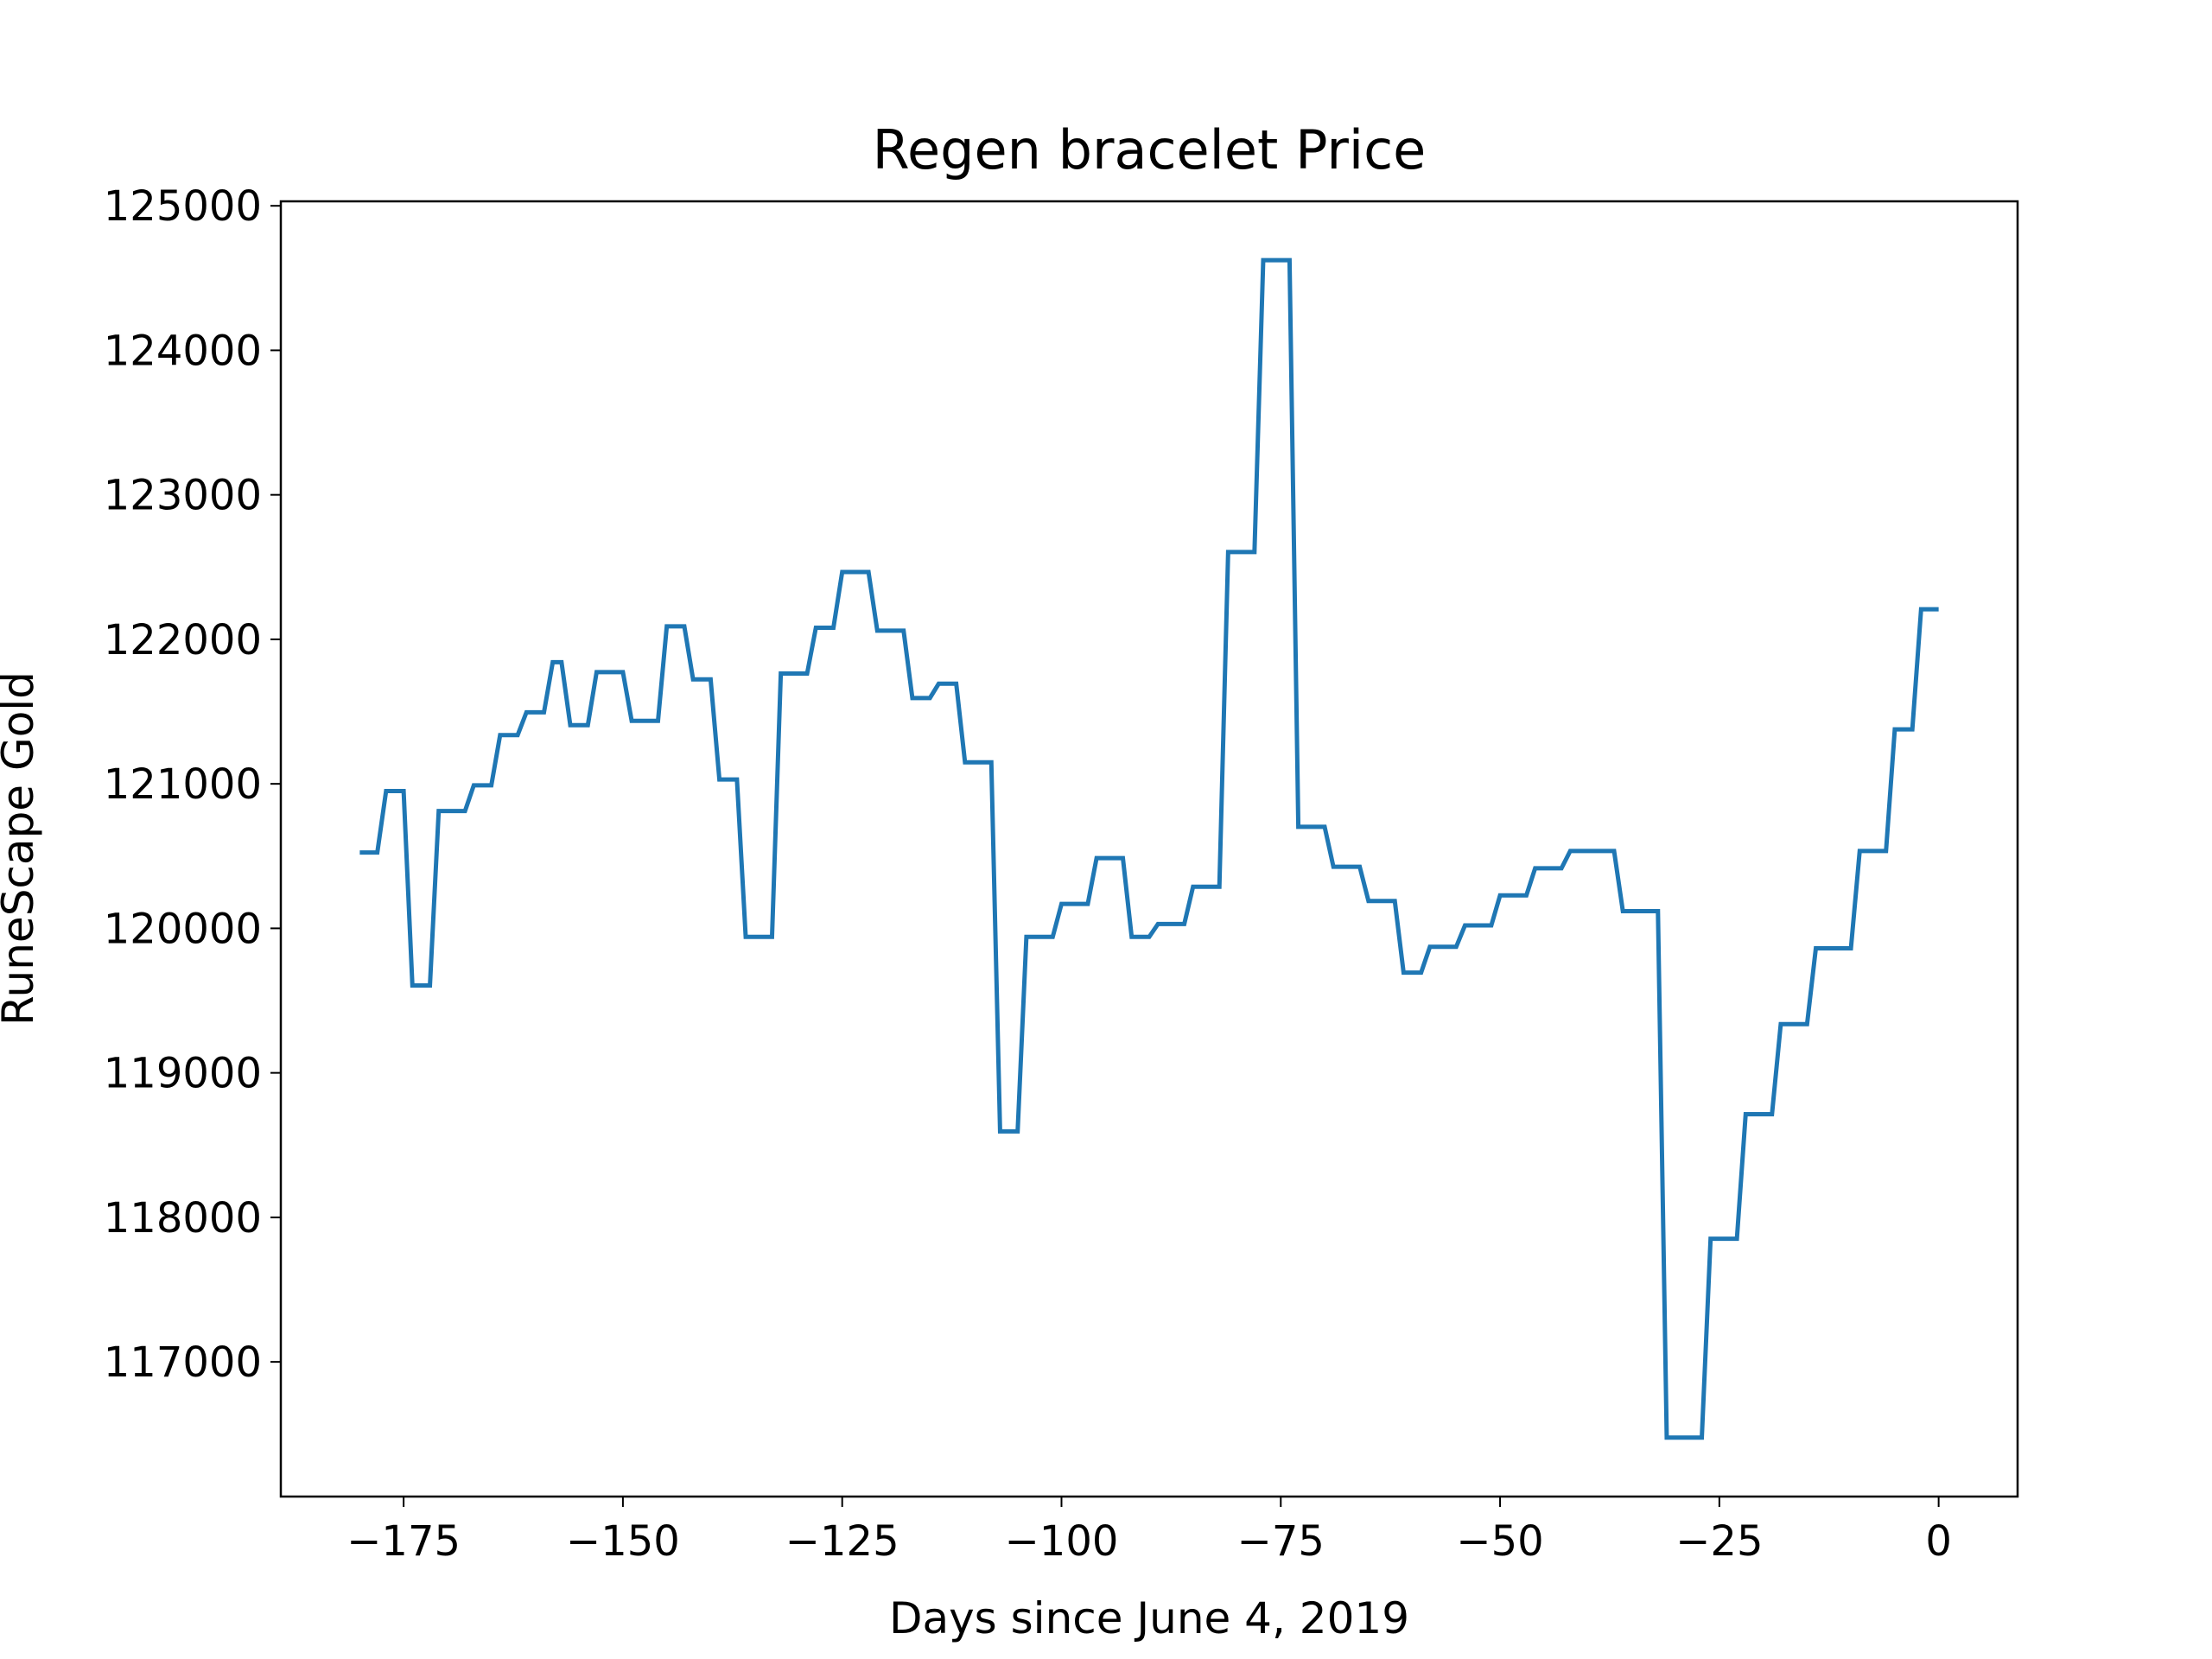 This screenshot has width=2212, height=1659. Describe the element at coordinates (183, 496) in the screenshot. I see `y-tick-label: 123000` at that location.